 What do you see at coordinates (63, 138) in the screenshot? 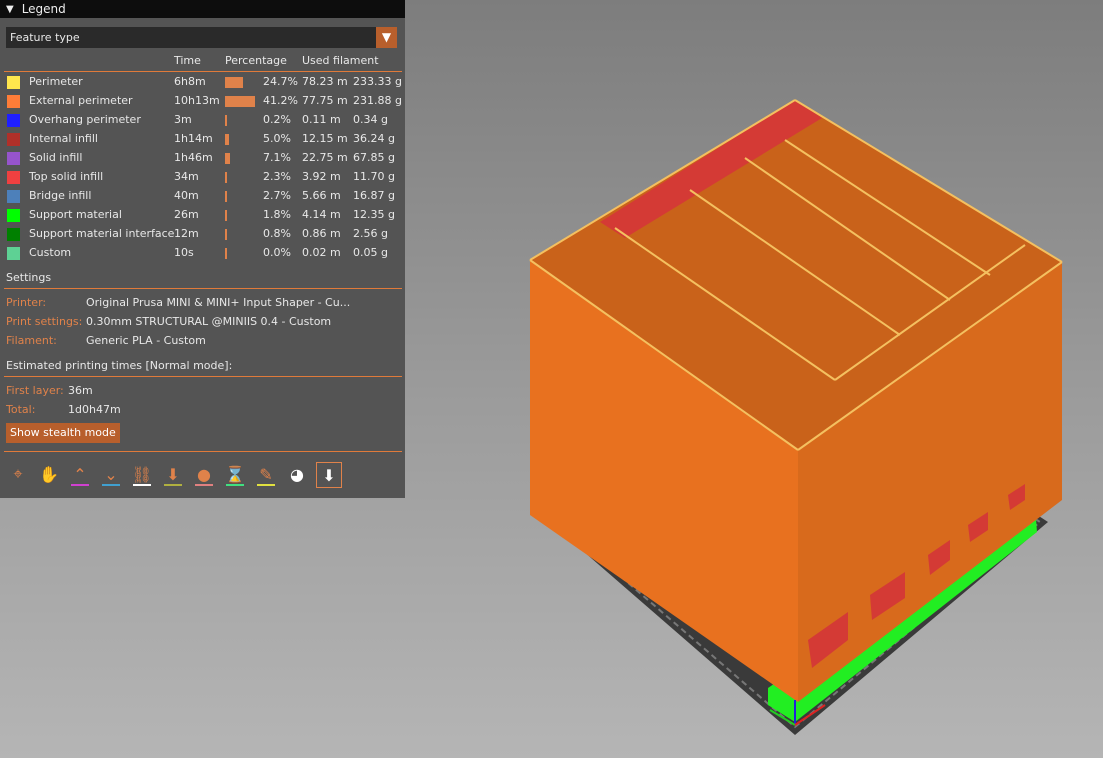
I see `feature-label: Internal infill` at bounding box center [63, 138].